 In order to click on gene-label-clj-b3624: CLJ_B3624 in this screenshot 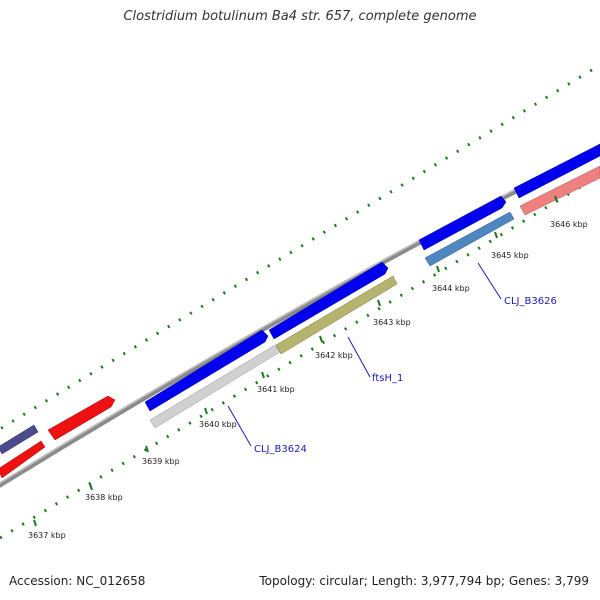, I will do `click(280, 449)`.